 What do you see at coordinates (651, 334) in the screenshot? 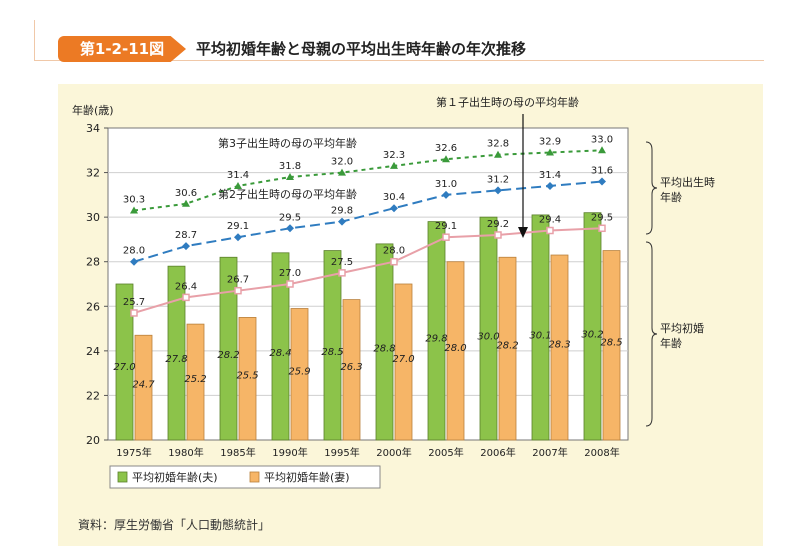
I see `bracket-marriage-age` at bounding box center [651, 334].